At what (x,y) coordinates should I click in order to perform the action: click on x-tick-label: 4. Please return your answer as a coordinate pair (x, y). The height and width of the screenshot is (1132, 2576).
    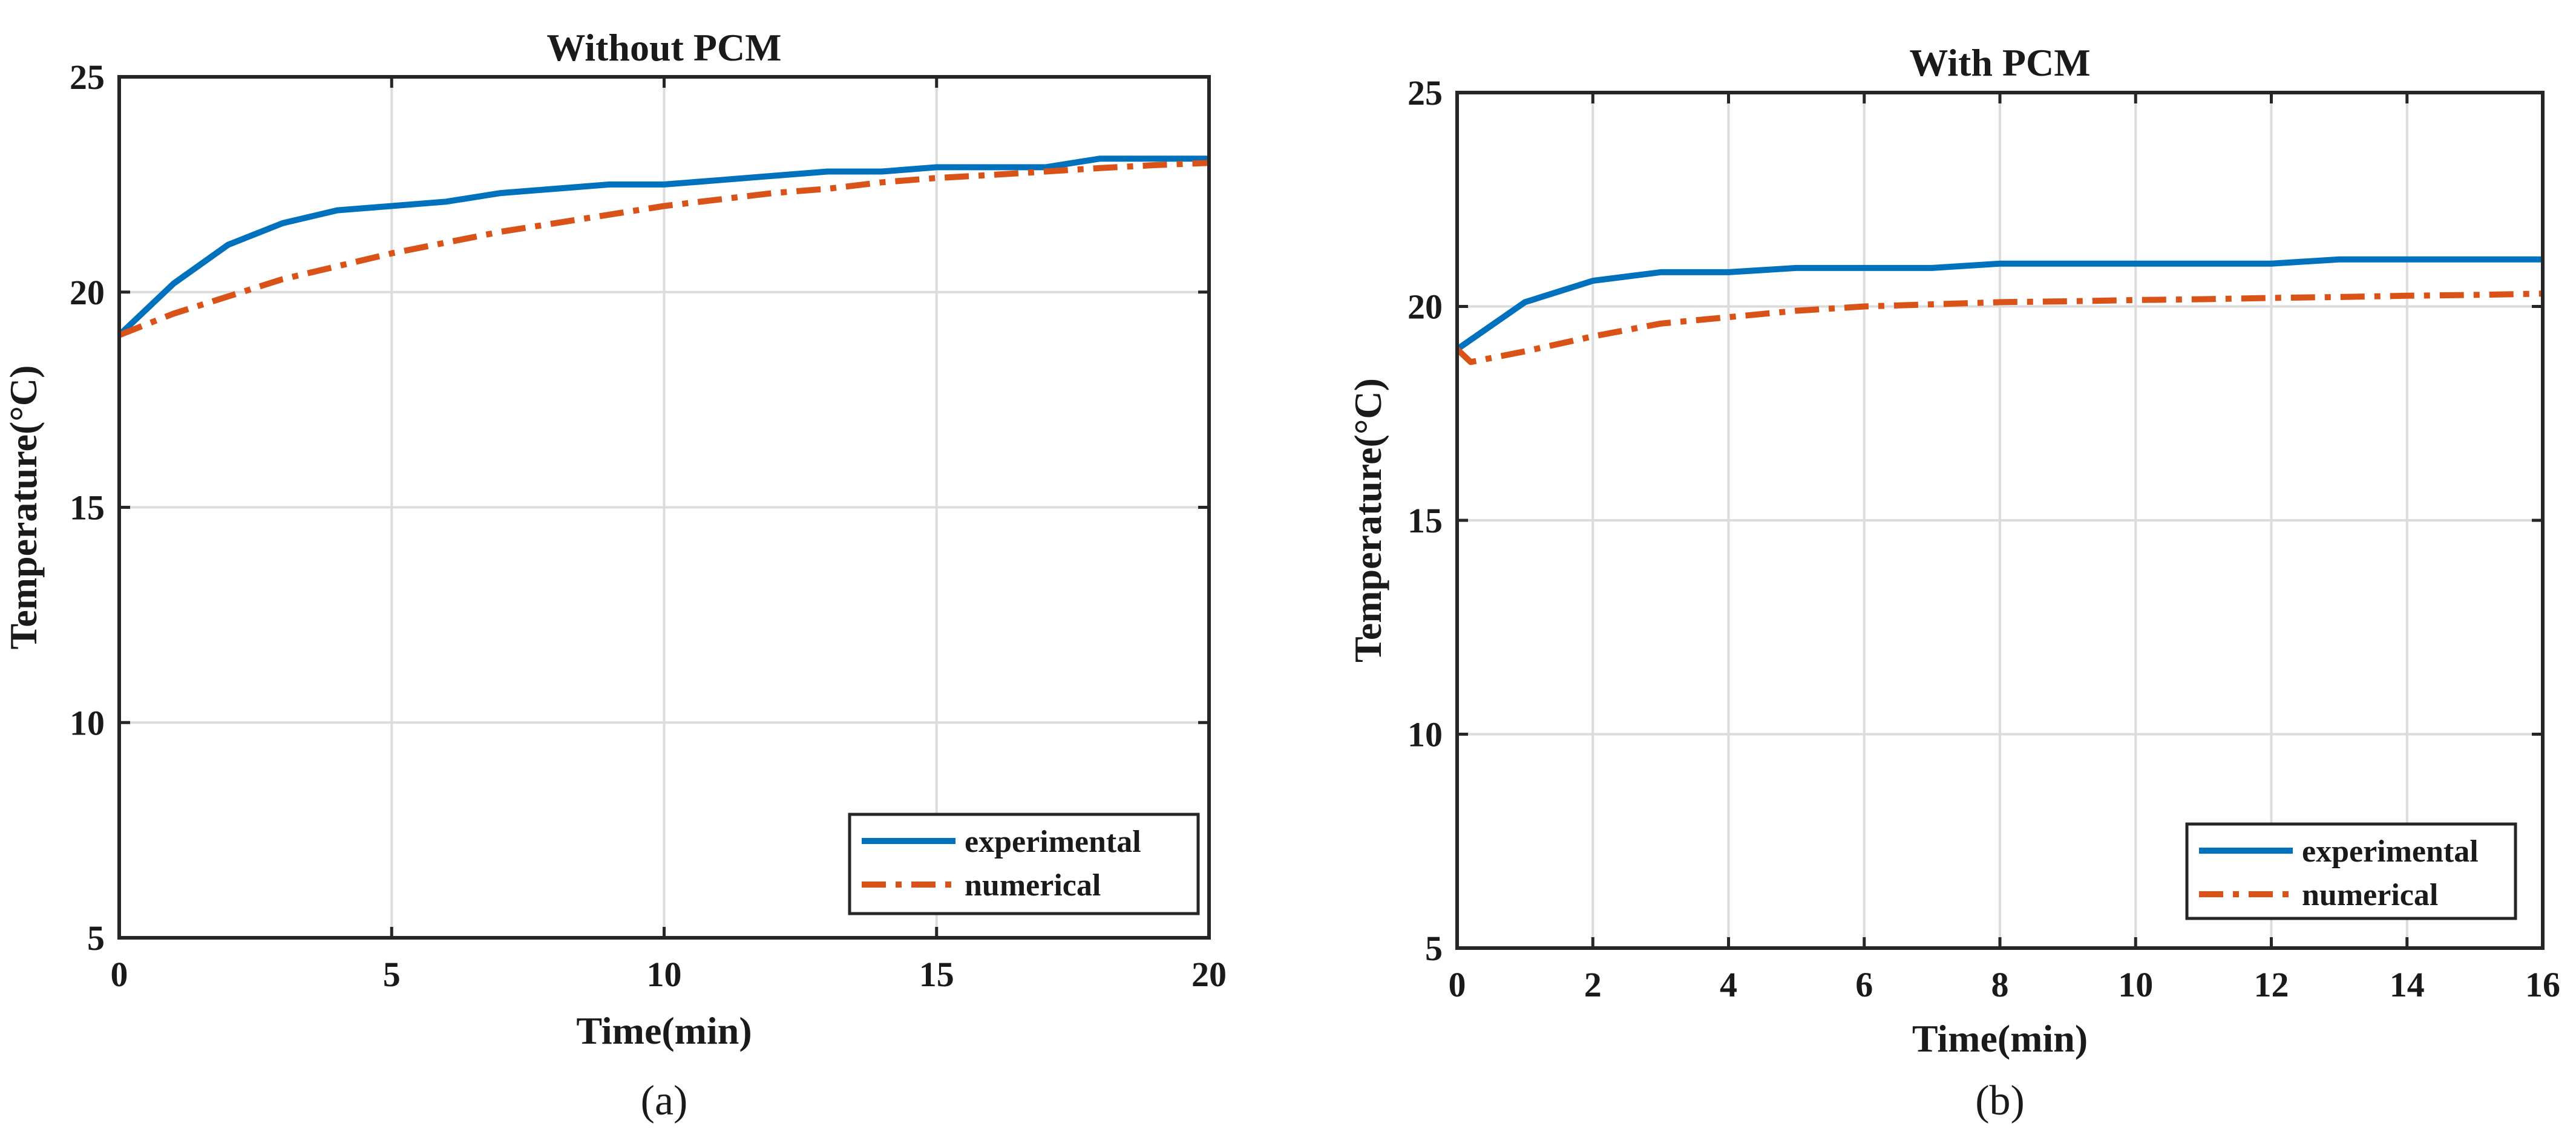
    Looking at the image, I should click on (1728, 984).